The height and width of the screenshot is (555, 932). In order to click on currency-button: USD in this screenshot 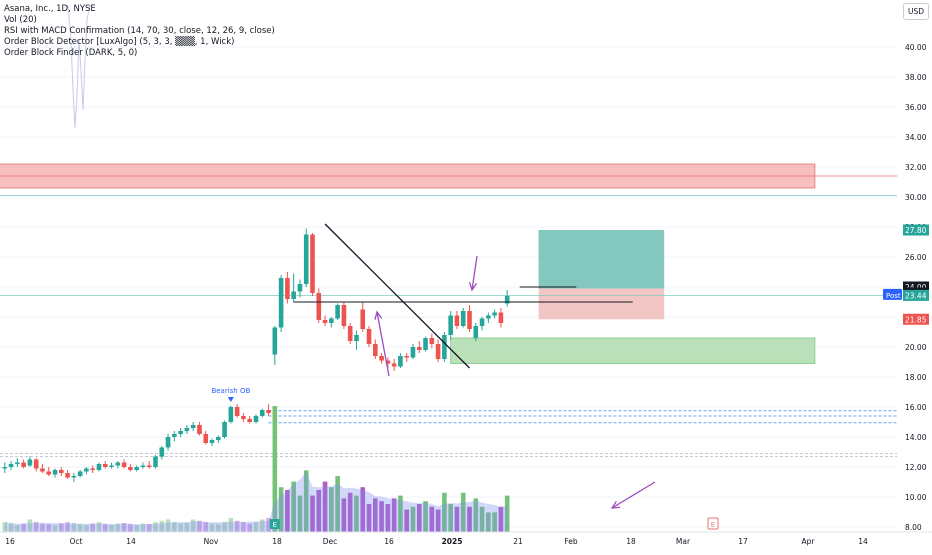, I will do `click(916, 11)`.